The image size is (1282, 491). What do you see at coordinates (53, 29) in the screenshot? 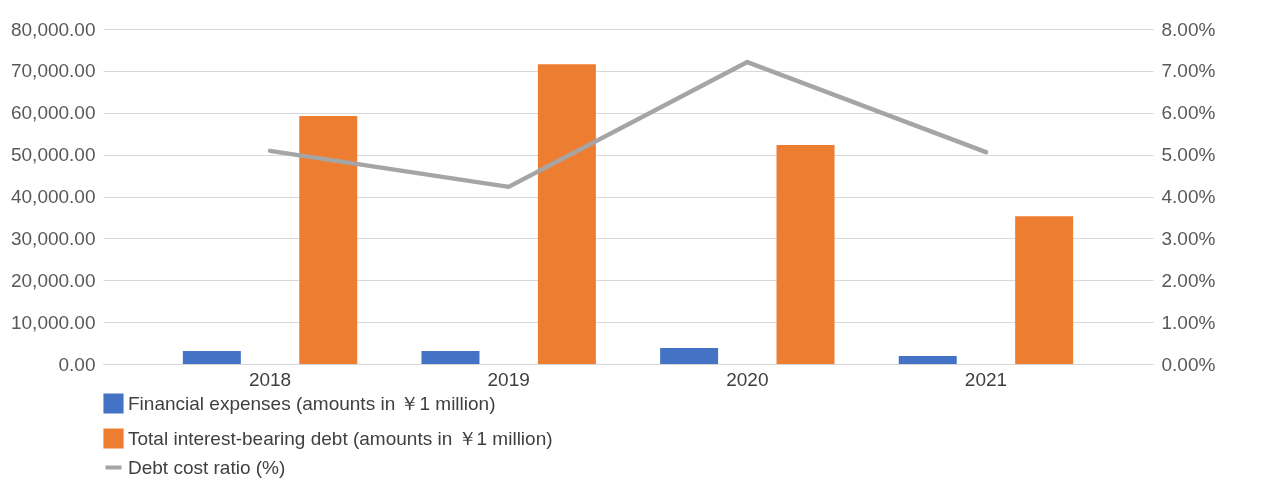
I see `y-tick-label: 80,000.00` at bounding box center [53, 29].